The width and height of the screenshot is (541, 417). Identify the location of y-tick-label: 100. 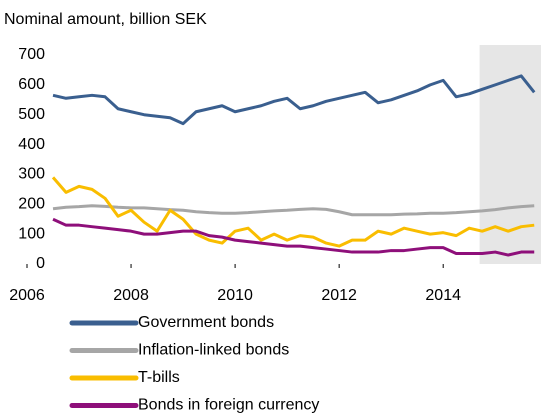
(31, 233).